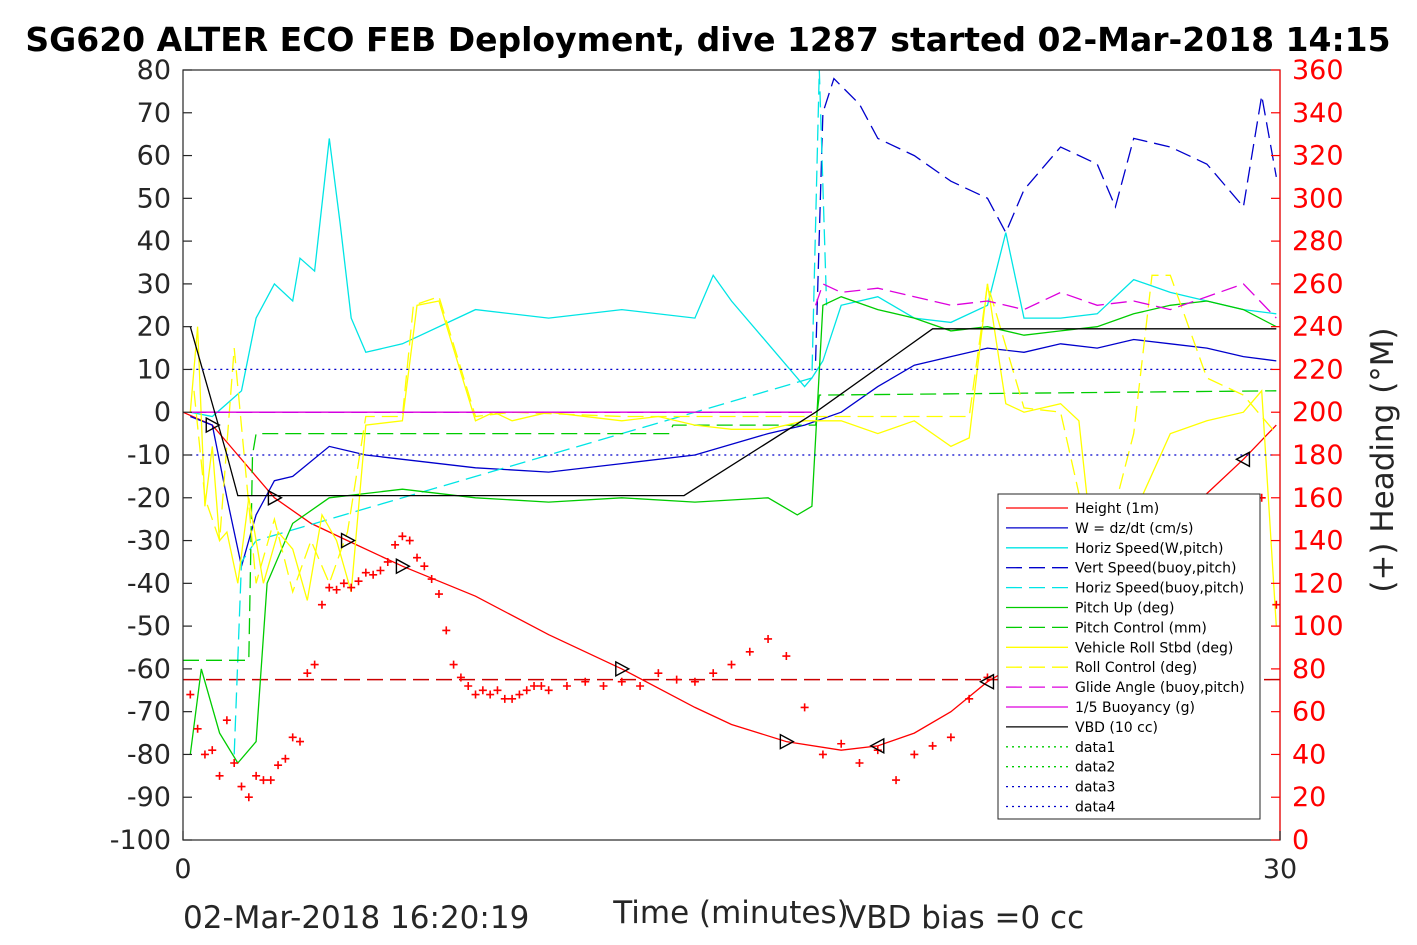  Describe the element at coordinates (149, 498) in the screenshot. I see `left-tick-label: -20` at that location.